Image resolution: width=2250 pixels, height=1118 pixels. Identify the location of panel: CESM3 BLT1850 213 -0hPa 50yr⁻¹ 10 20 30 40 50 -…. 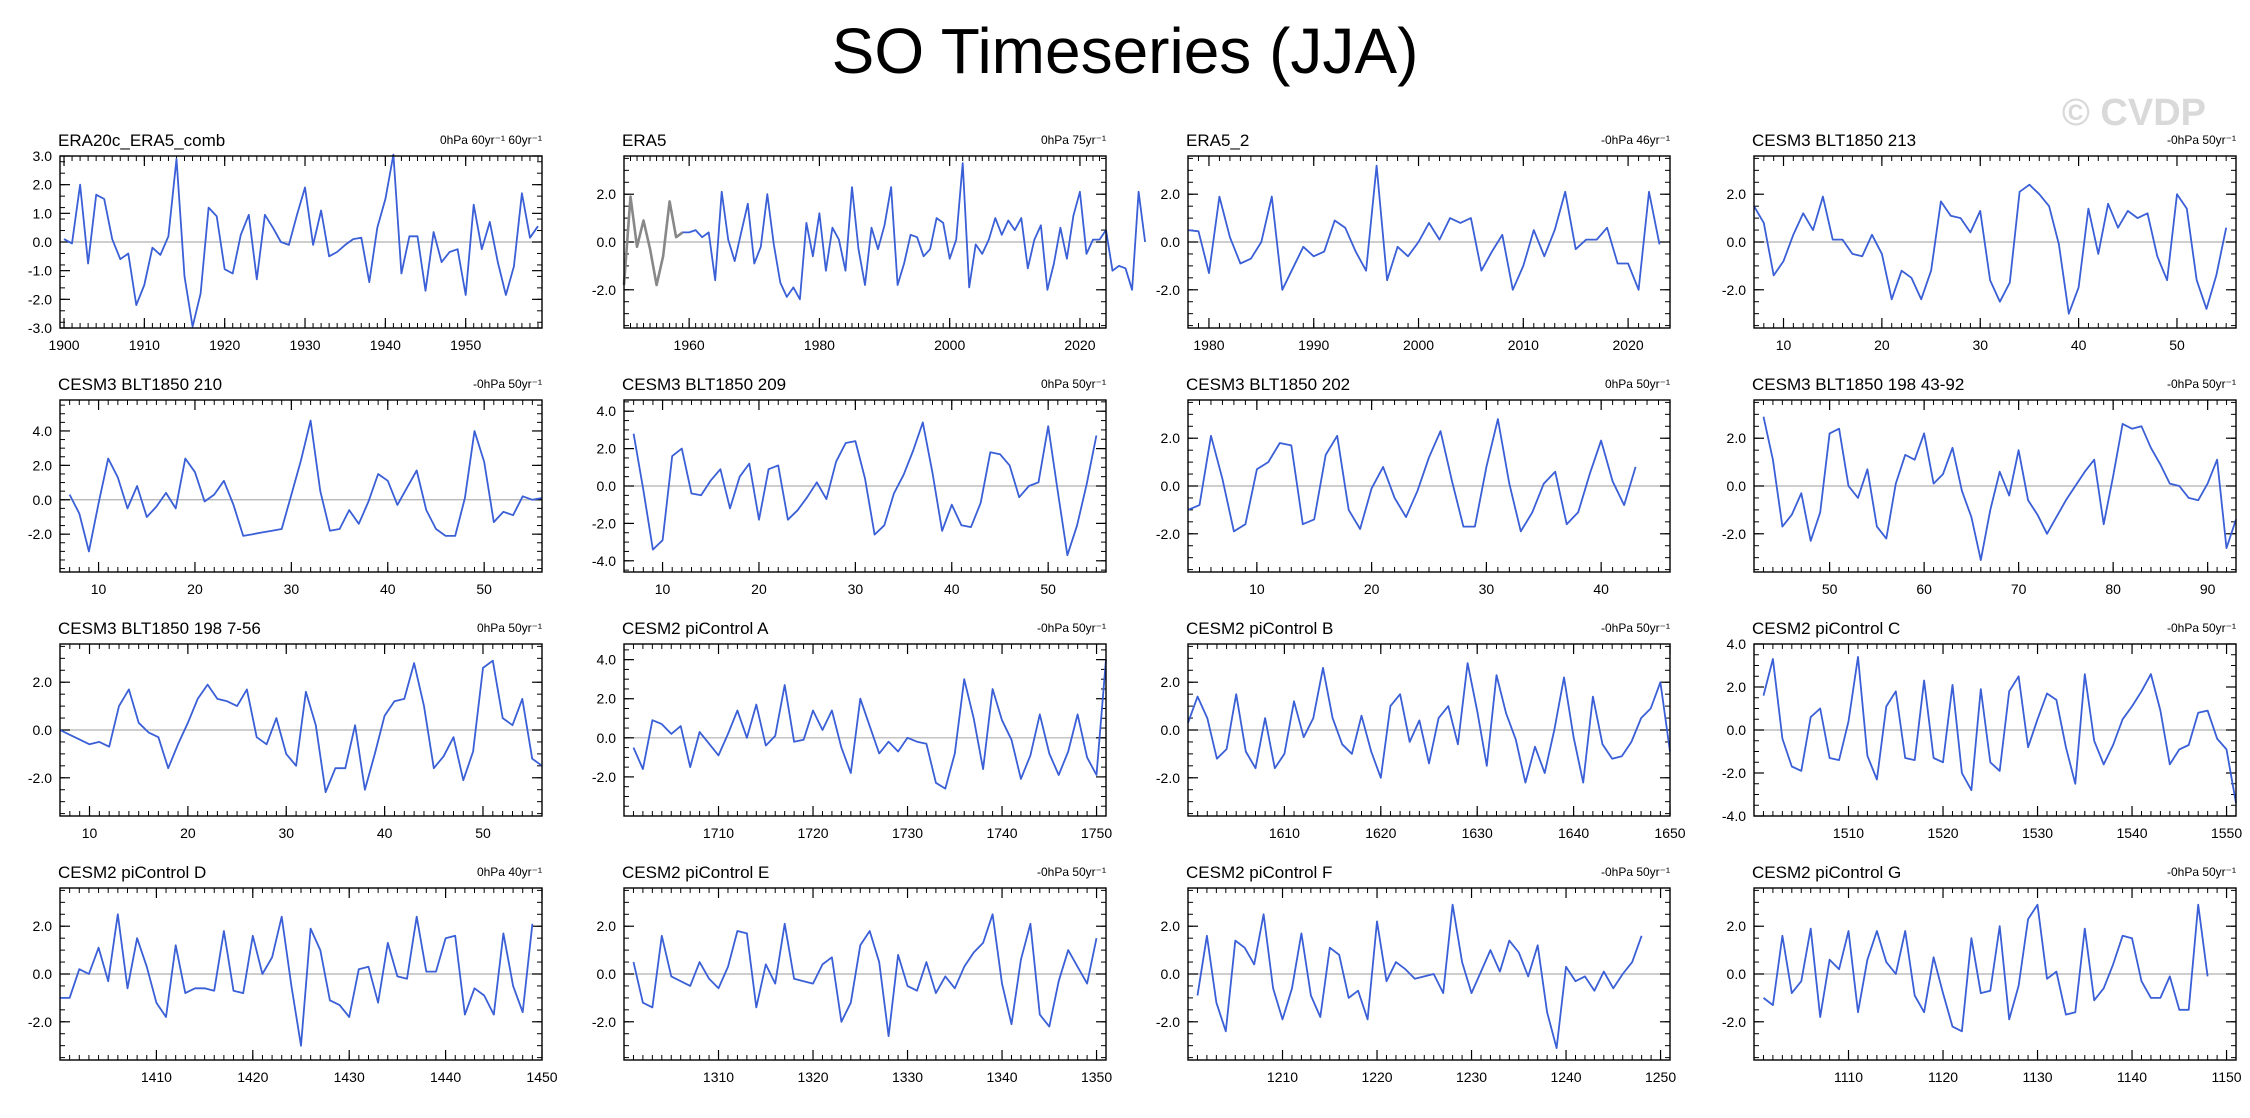
(1979, 242).